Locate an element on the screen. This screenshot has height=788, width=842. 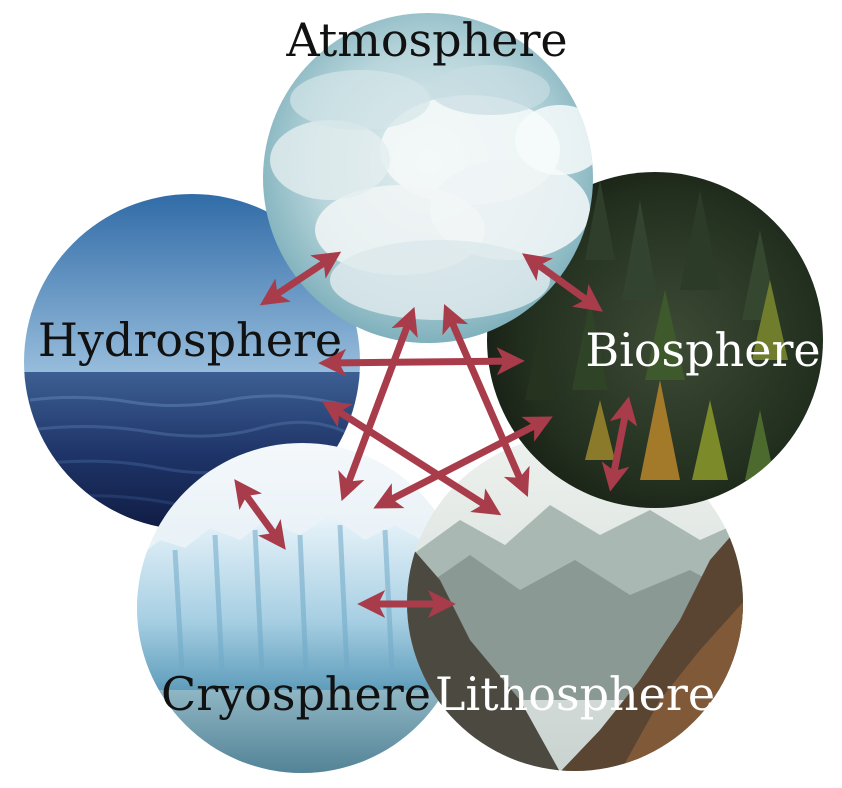
arrow-biosphere-cryosphere is located at coordinates (463, 462).